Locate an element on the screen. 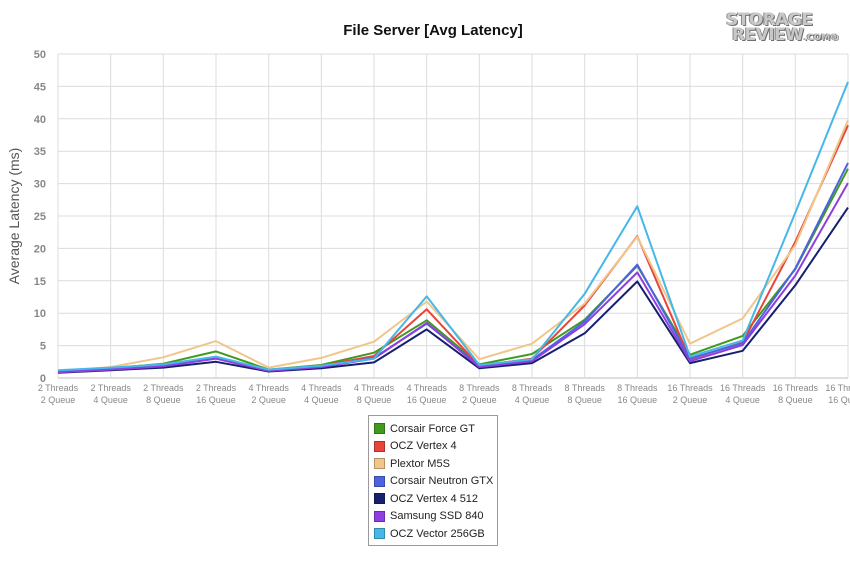 The height and width of the screenshot is (569, 850). legend-item: Corsair Force GT is located at coordinates (435, 429).